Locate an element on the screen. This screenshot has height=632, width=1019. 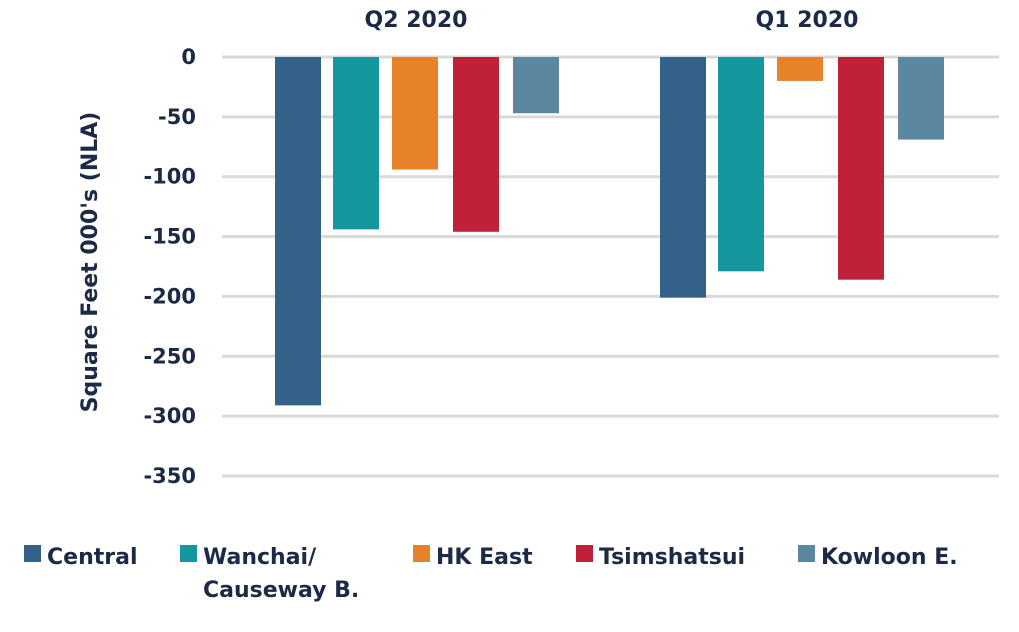
legend-label-line: HK East is located at coordinates (484, 557).